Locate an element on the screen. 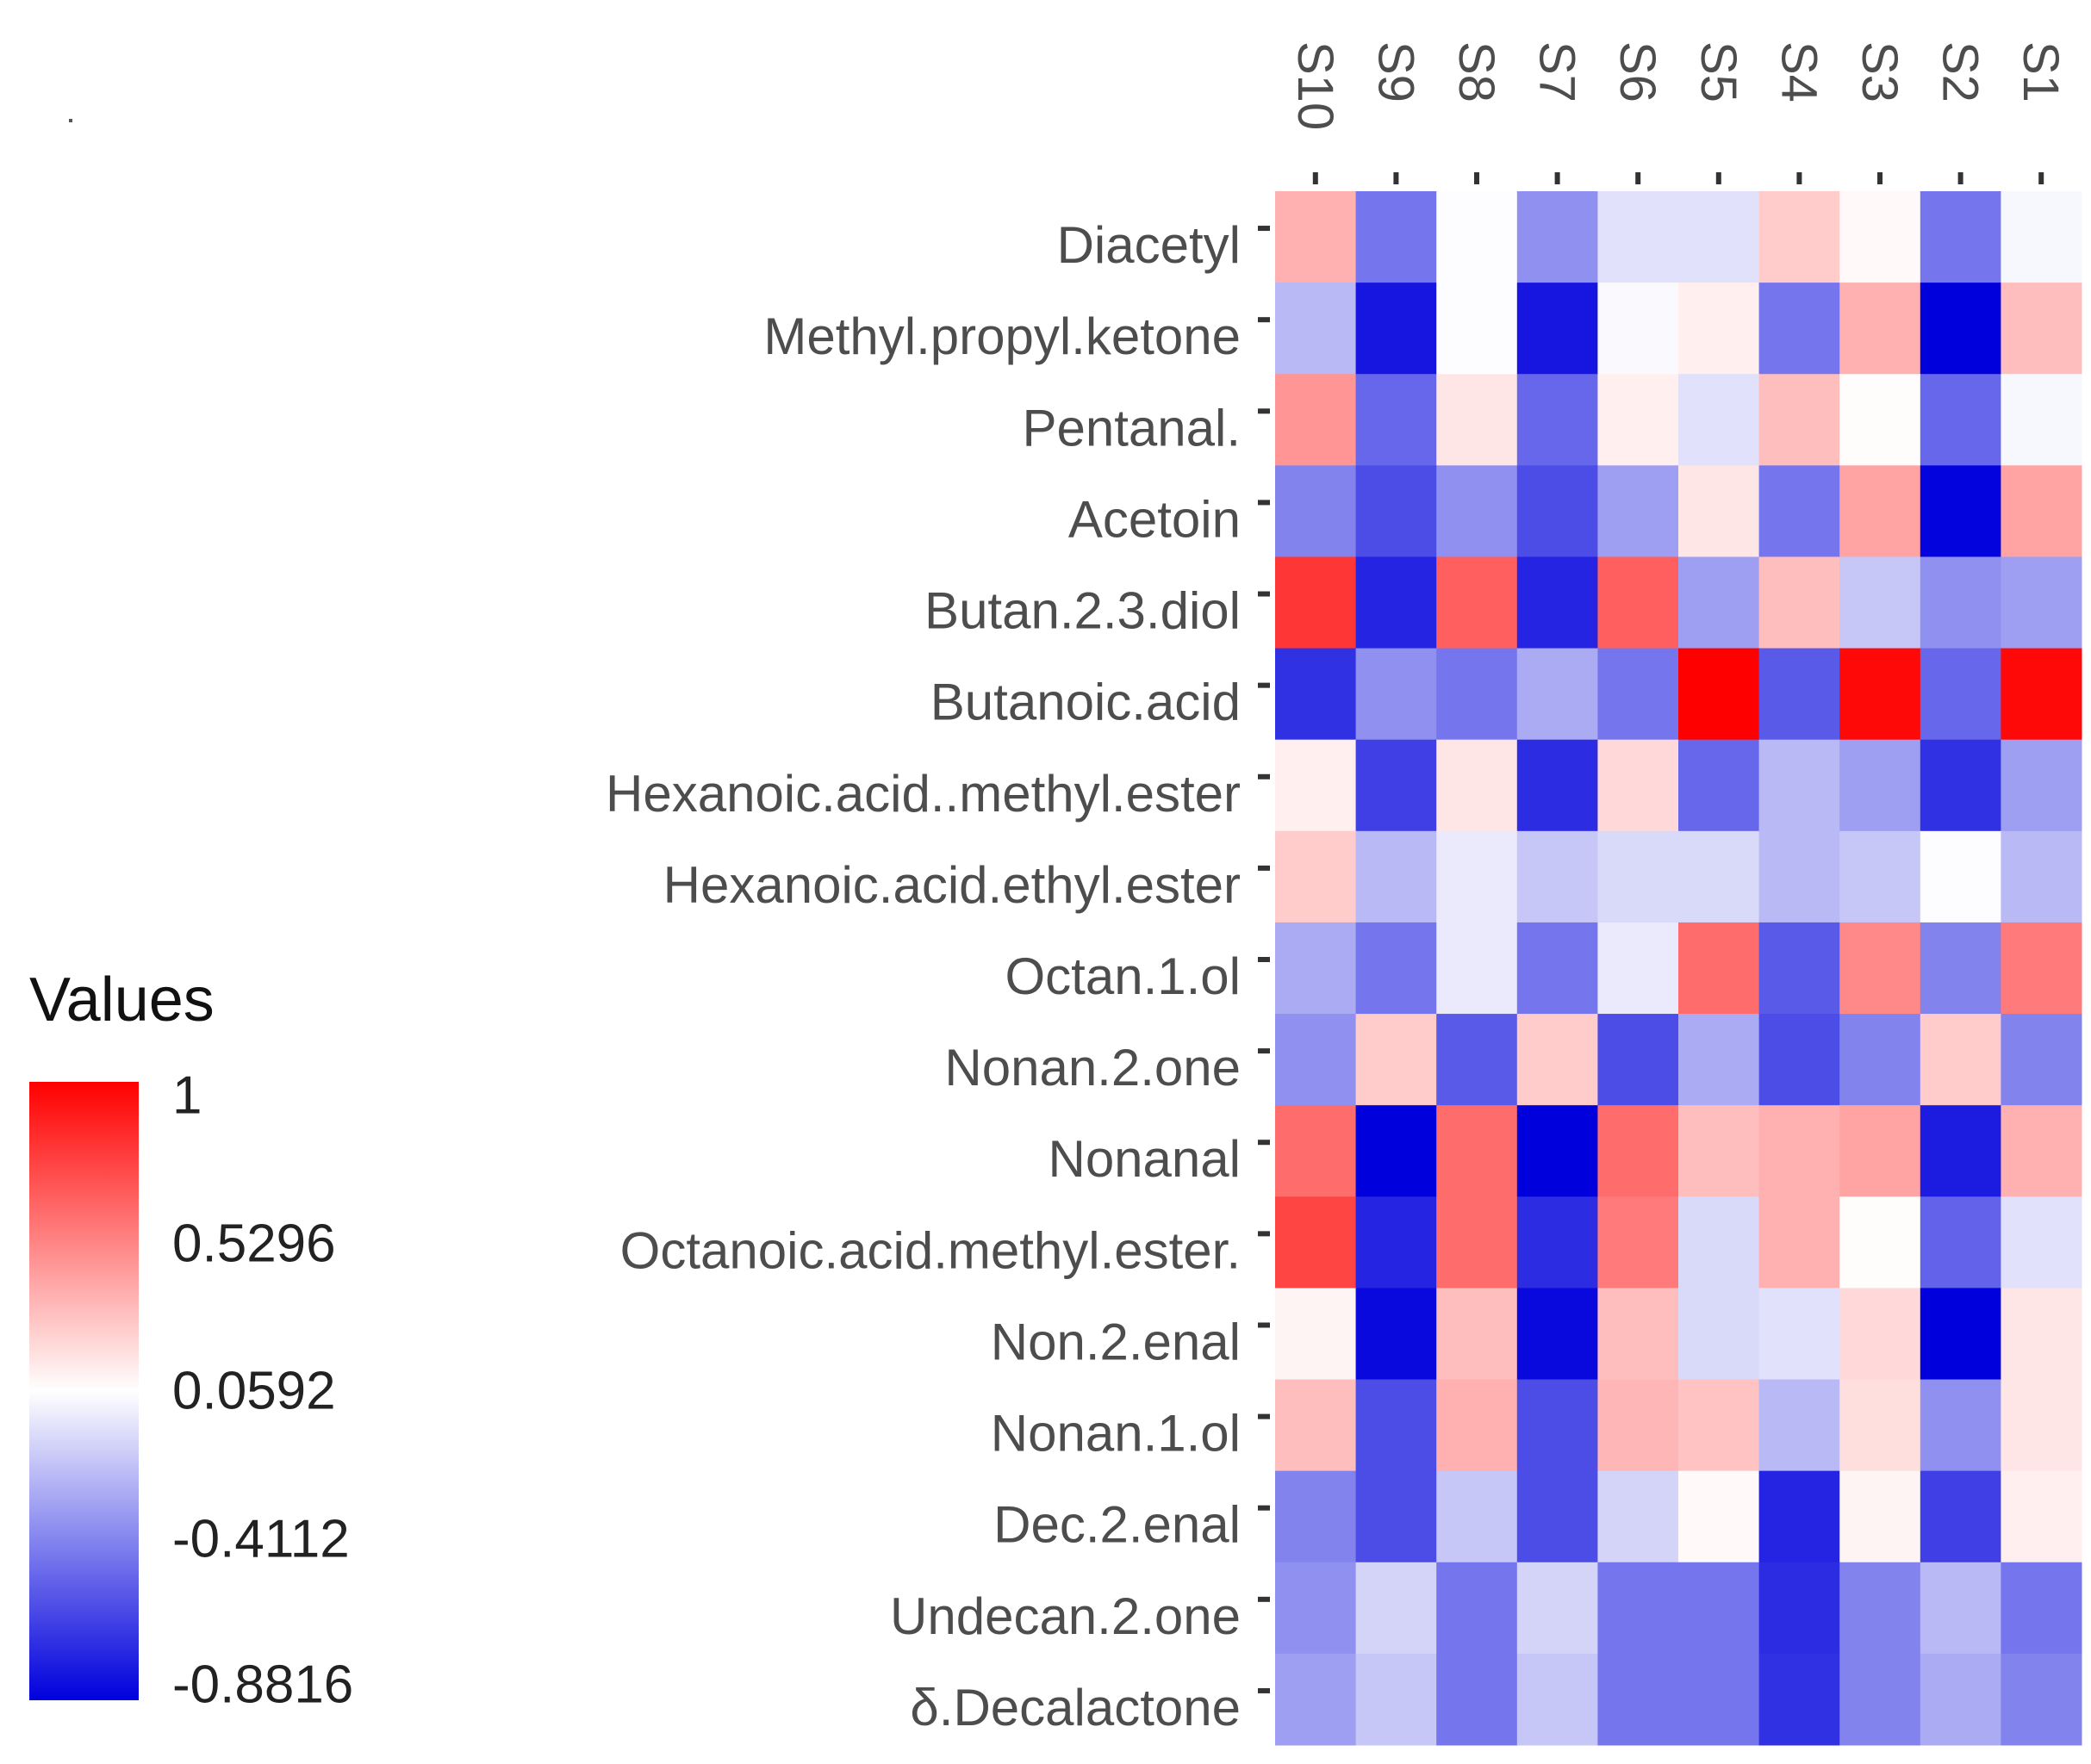 The height and width of the screenshot is (1764, 2091). row-label: Non.2.enal is located at coordinates (1116, 1341).